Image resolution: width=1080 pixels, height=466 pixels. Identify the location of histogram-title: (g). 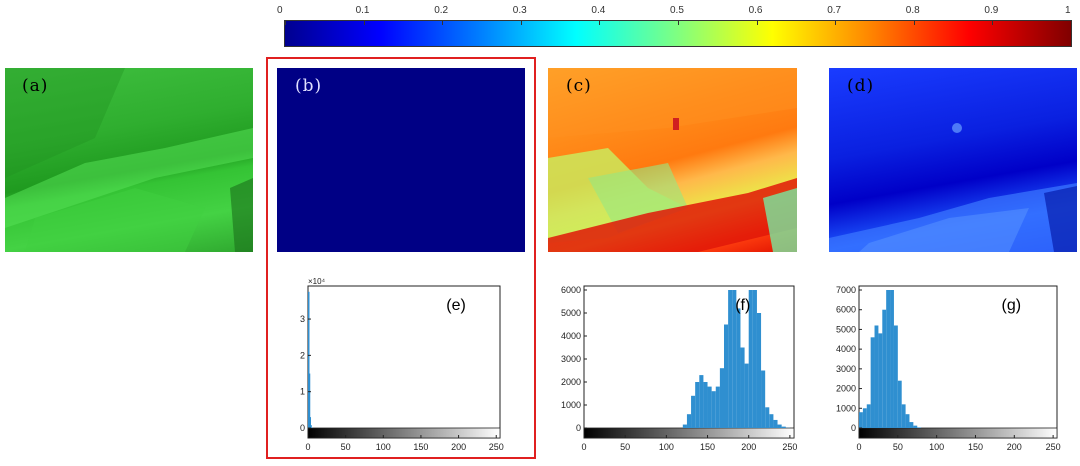
(1012, 305).